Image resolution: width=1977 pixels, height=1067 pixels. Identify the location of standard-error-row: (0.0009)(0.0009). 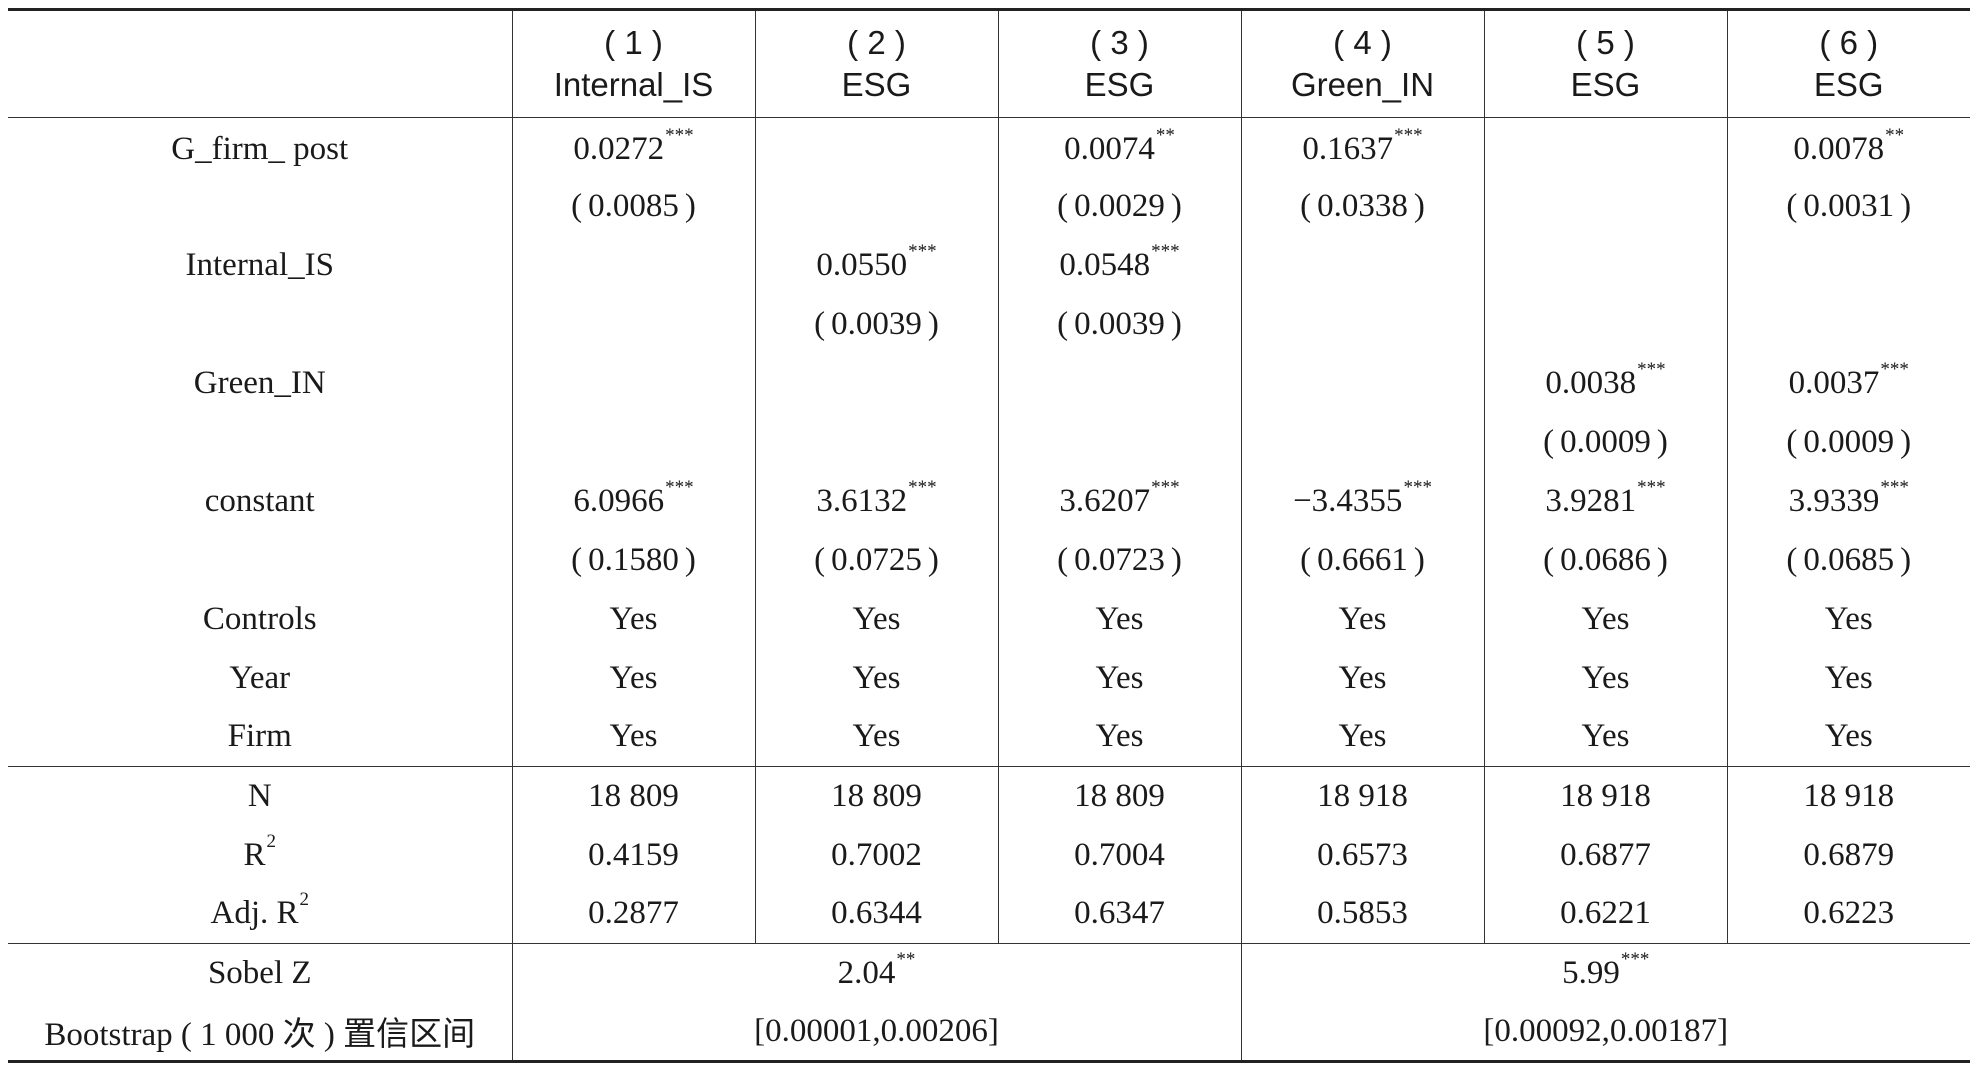
(989, 442).